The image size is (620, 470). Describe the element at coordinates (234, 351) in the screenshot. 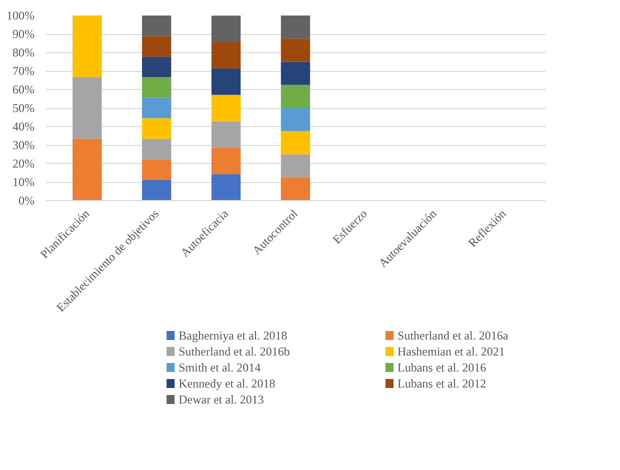

I see `legend-label: Sutherland et al. 2016b` at that location.